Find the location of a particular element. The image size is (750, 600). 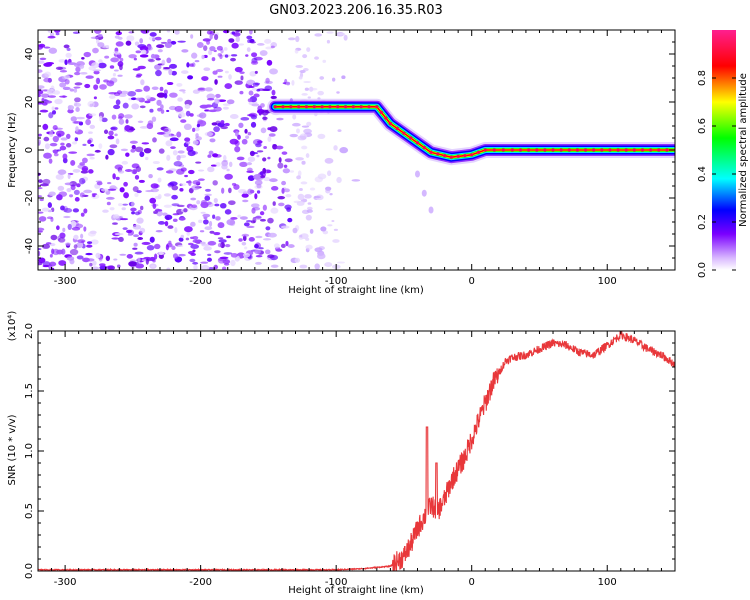

snr-ylabel: SNR (10 * v/v) is located at coordinates (12, 449).